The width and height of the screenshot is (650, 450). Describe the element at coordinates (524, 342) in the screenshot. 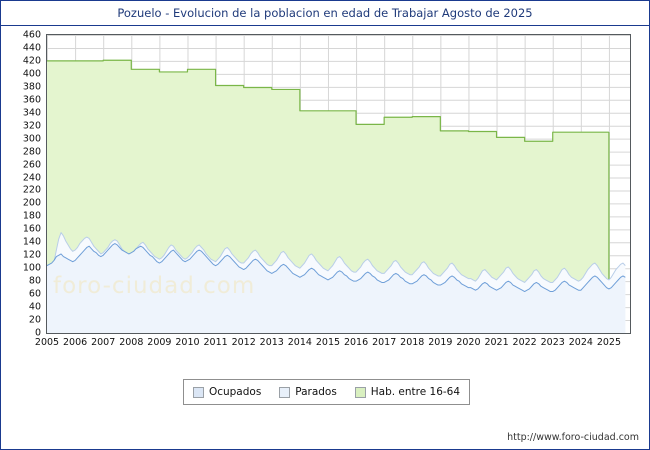

I see `x-tick-label: 2022` at that location.